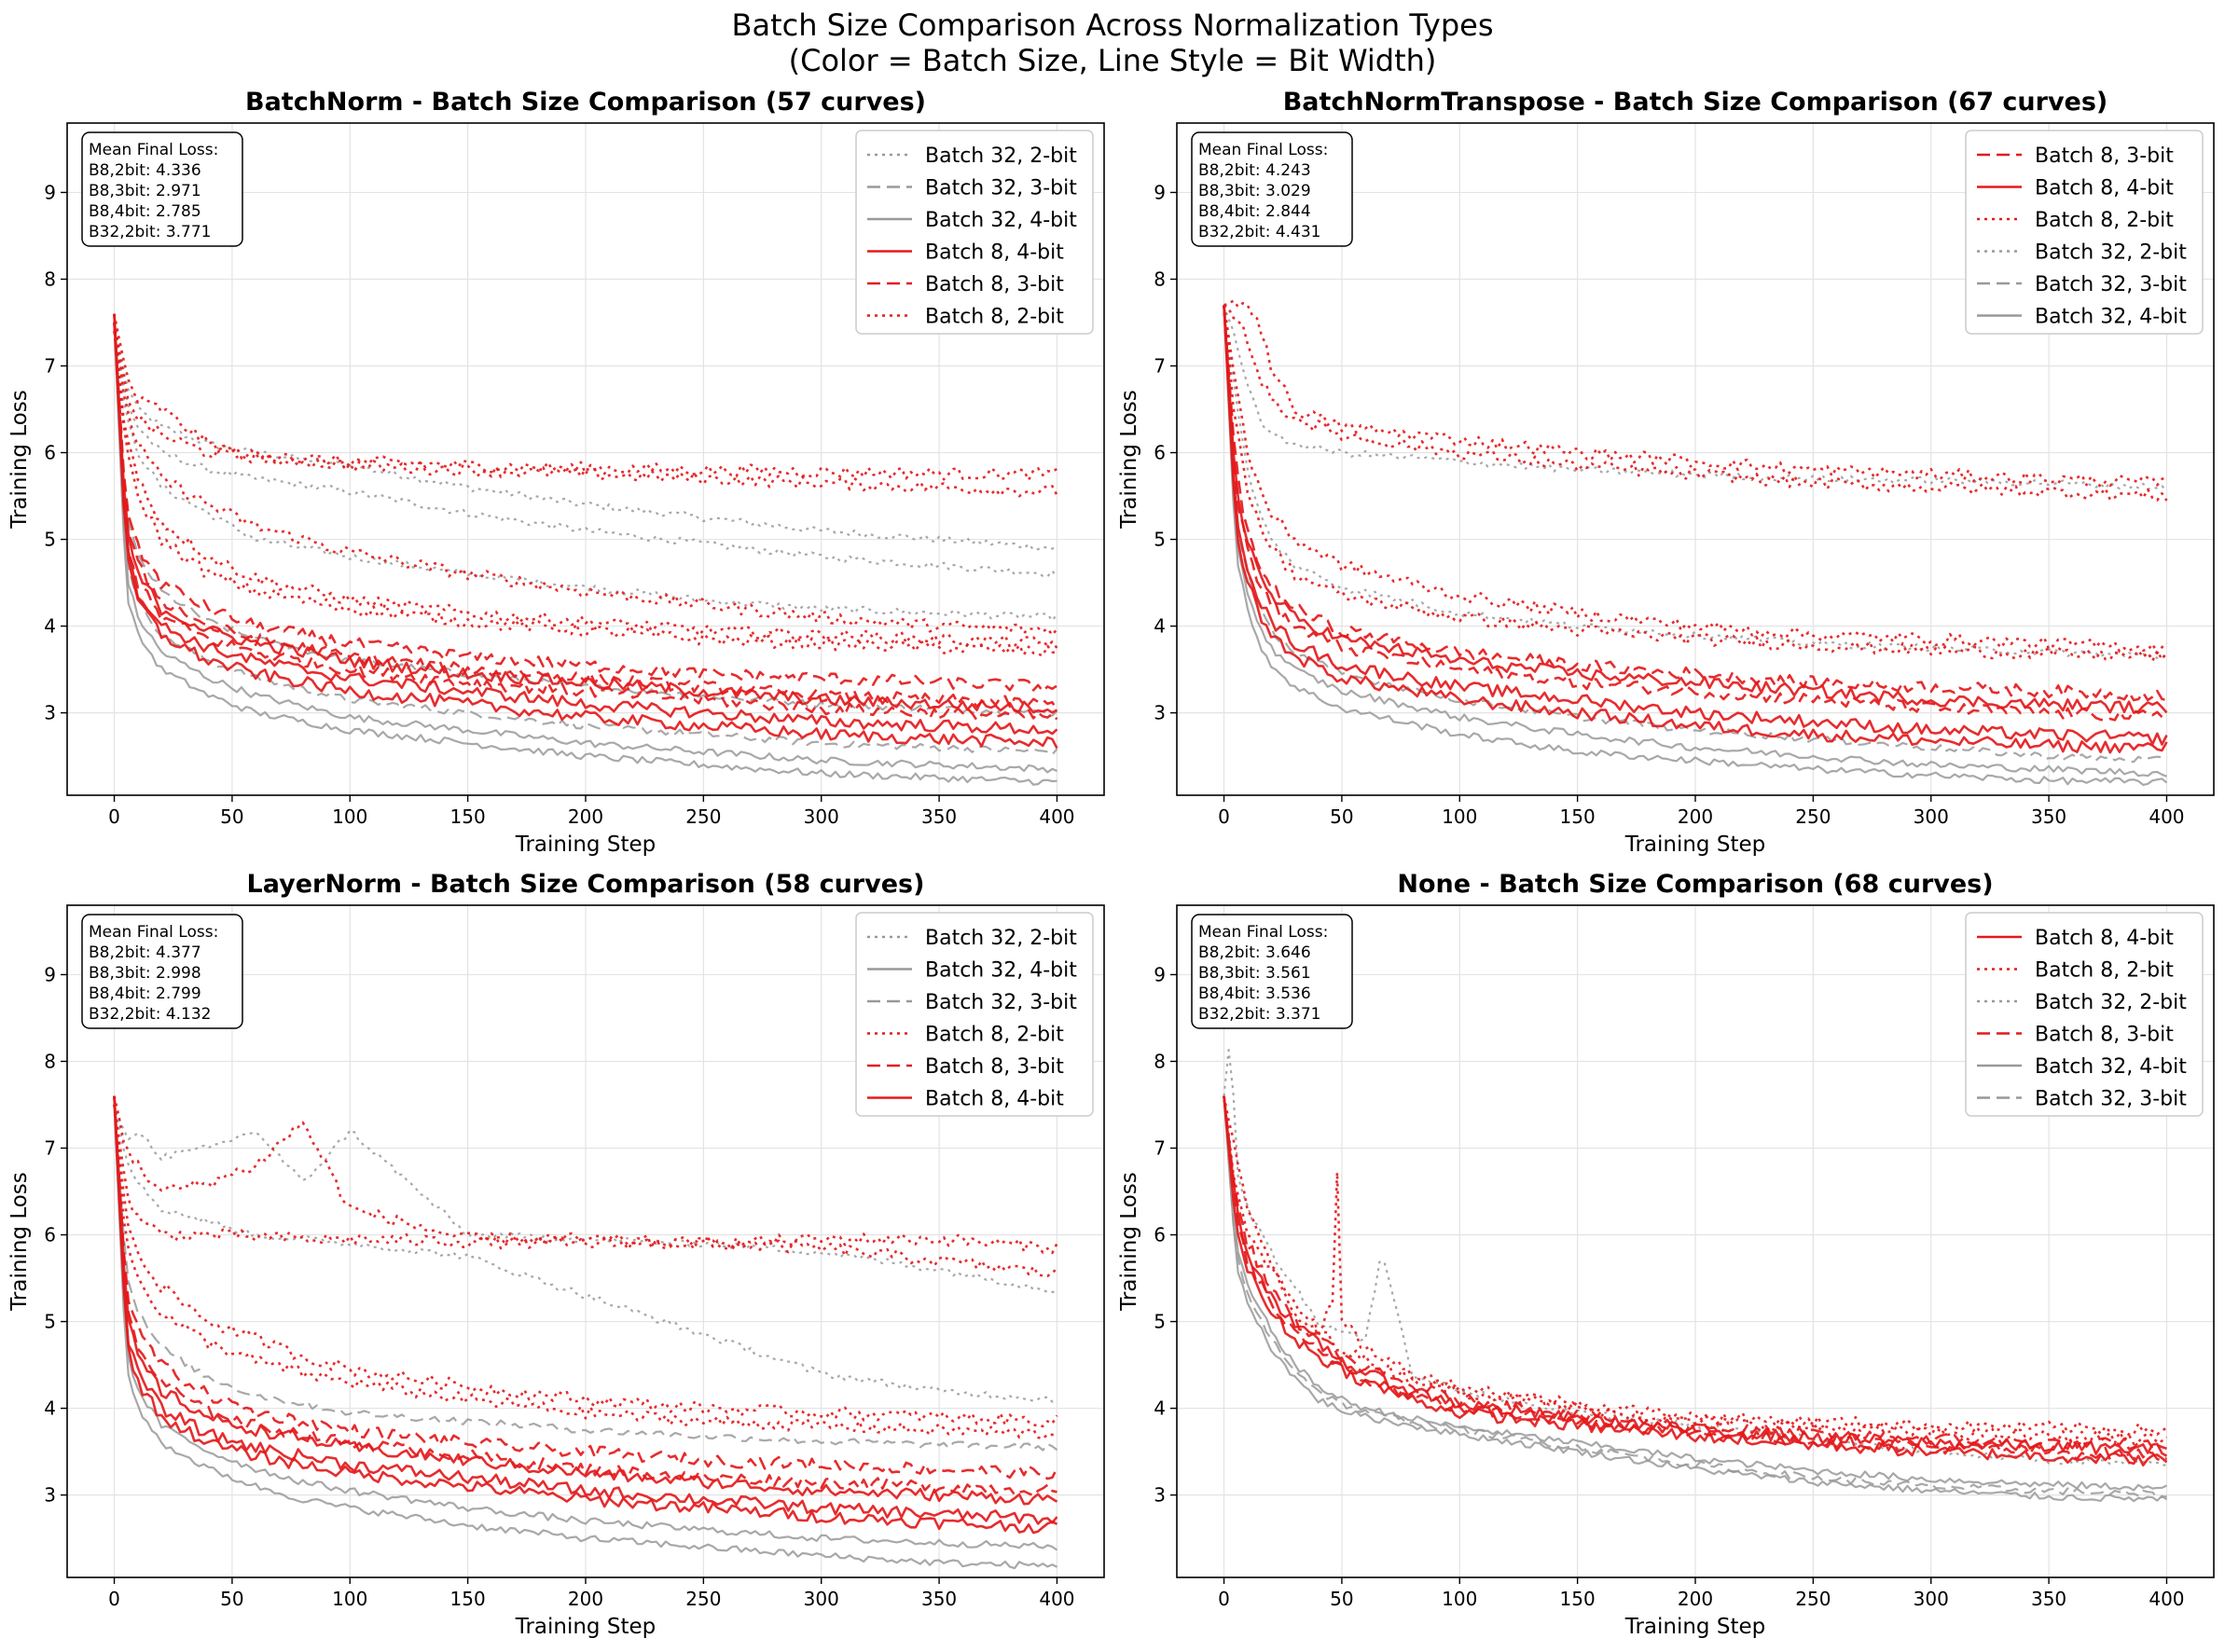  What do you see at coordinates (150, 232) in the screenshot?
I see `stats-line: B32,2bit: 3.771` at bounding box center [150, 232].